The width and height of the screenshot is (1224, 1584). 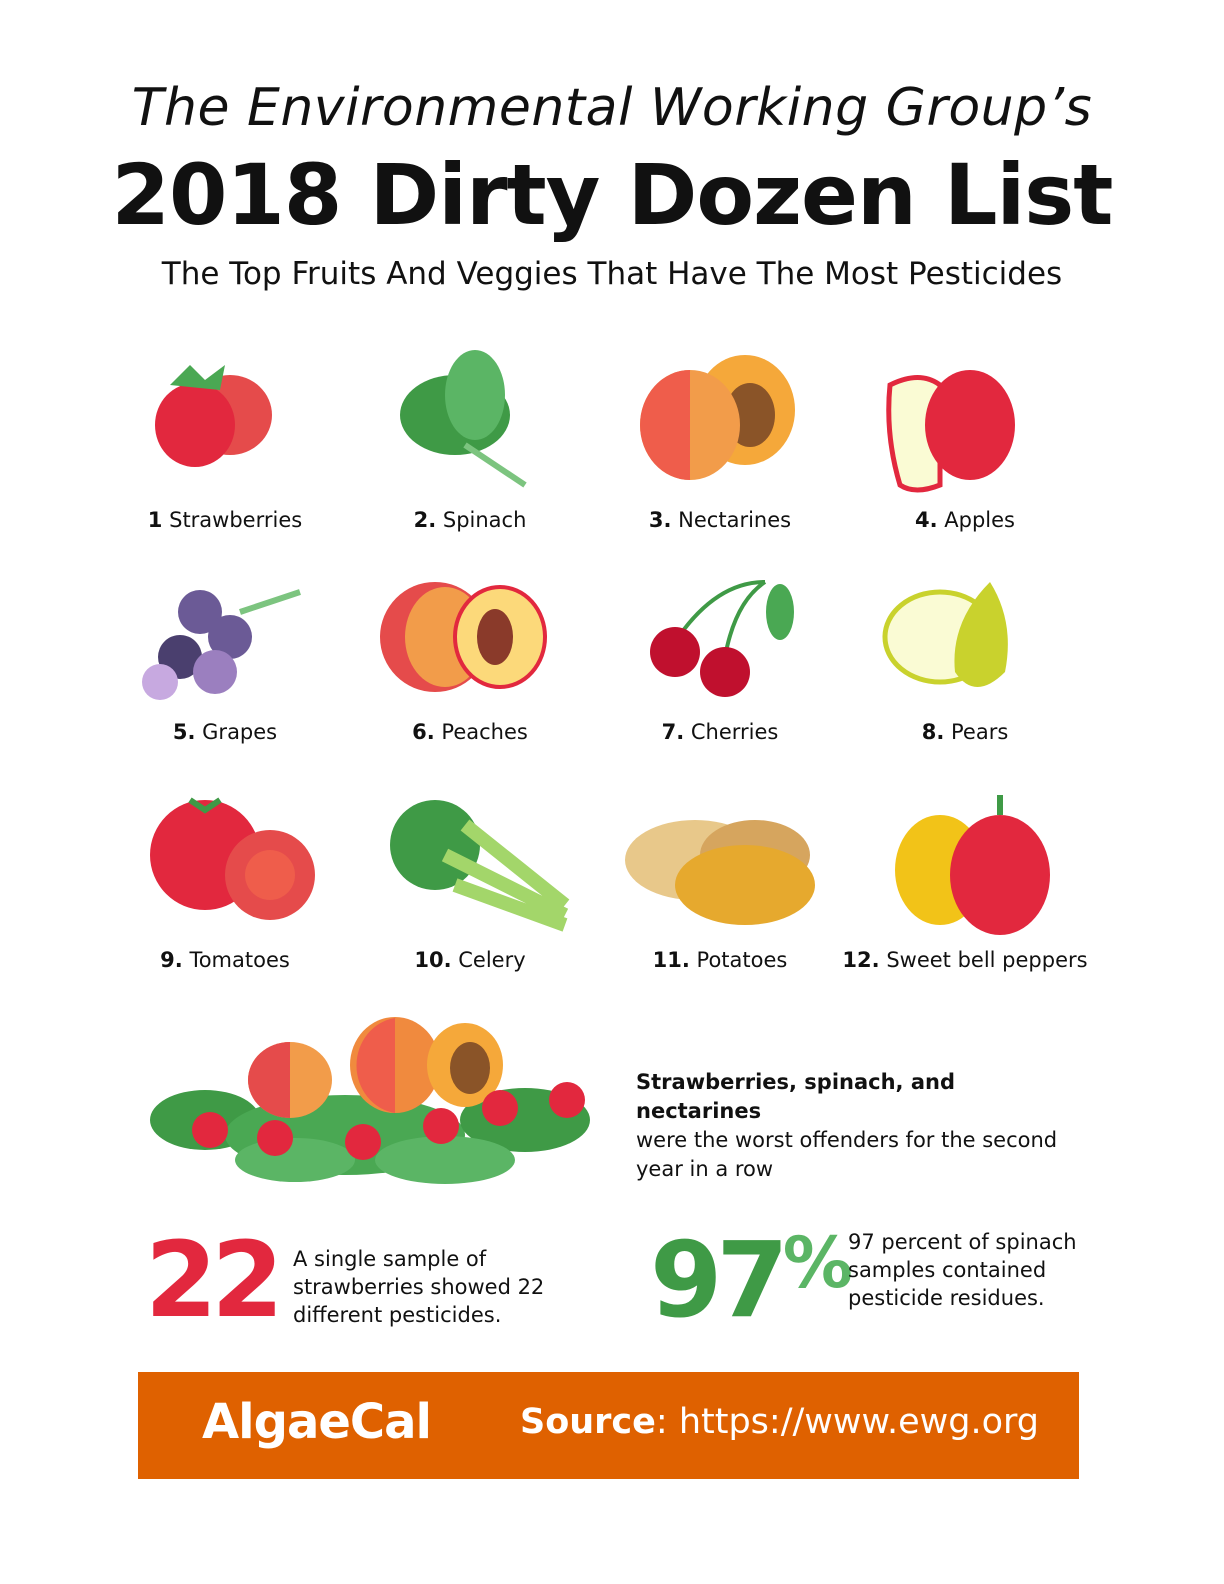 What do you see at coordinates (184, 732) in the screenshot?
I see `produce-rank: 5.` at bounding box center [184, 732].